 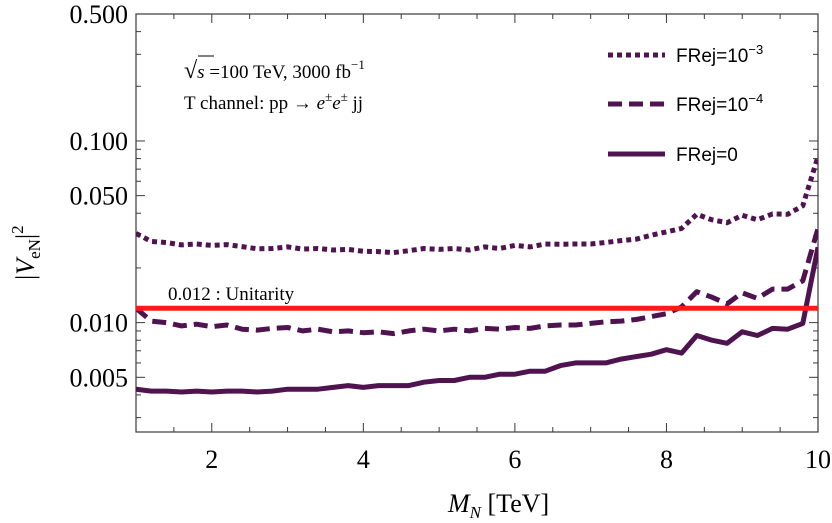 What do you see at coordinates (99, 196) in the screenshot?
I see `y-tick-label: 0.050` at bounding box center [99, 196].